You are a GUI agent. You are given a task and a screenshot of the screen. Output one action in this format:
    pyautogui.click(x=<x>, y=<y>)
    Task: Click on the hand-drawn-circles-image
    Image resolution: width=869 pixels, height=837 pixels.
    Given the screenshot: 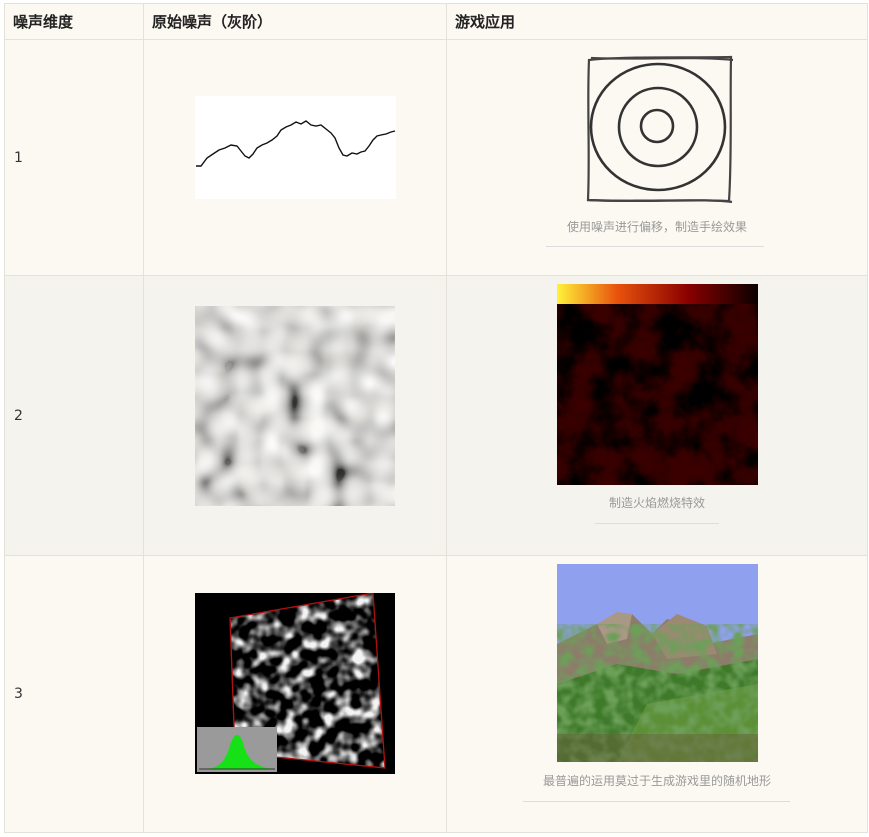 What is the action you would take?
    pyautogui.click(x=660, y=129)
    